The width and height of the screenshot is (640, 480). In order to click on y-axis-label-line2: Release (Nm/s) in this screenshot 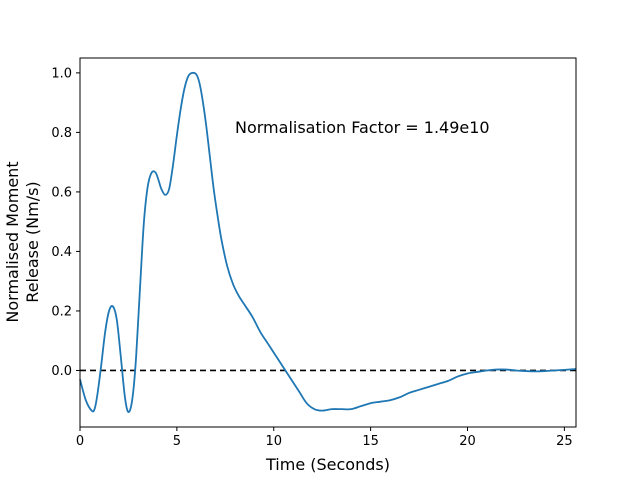, I will do `click(32, 241)`.